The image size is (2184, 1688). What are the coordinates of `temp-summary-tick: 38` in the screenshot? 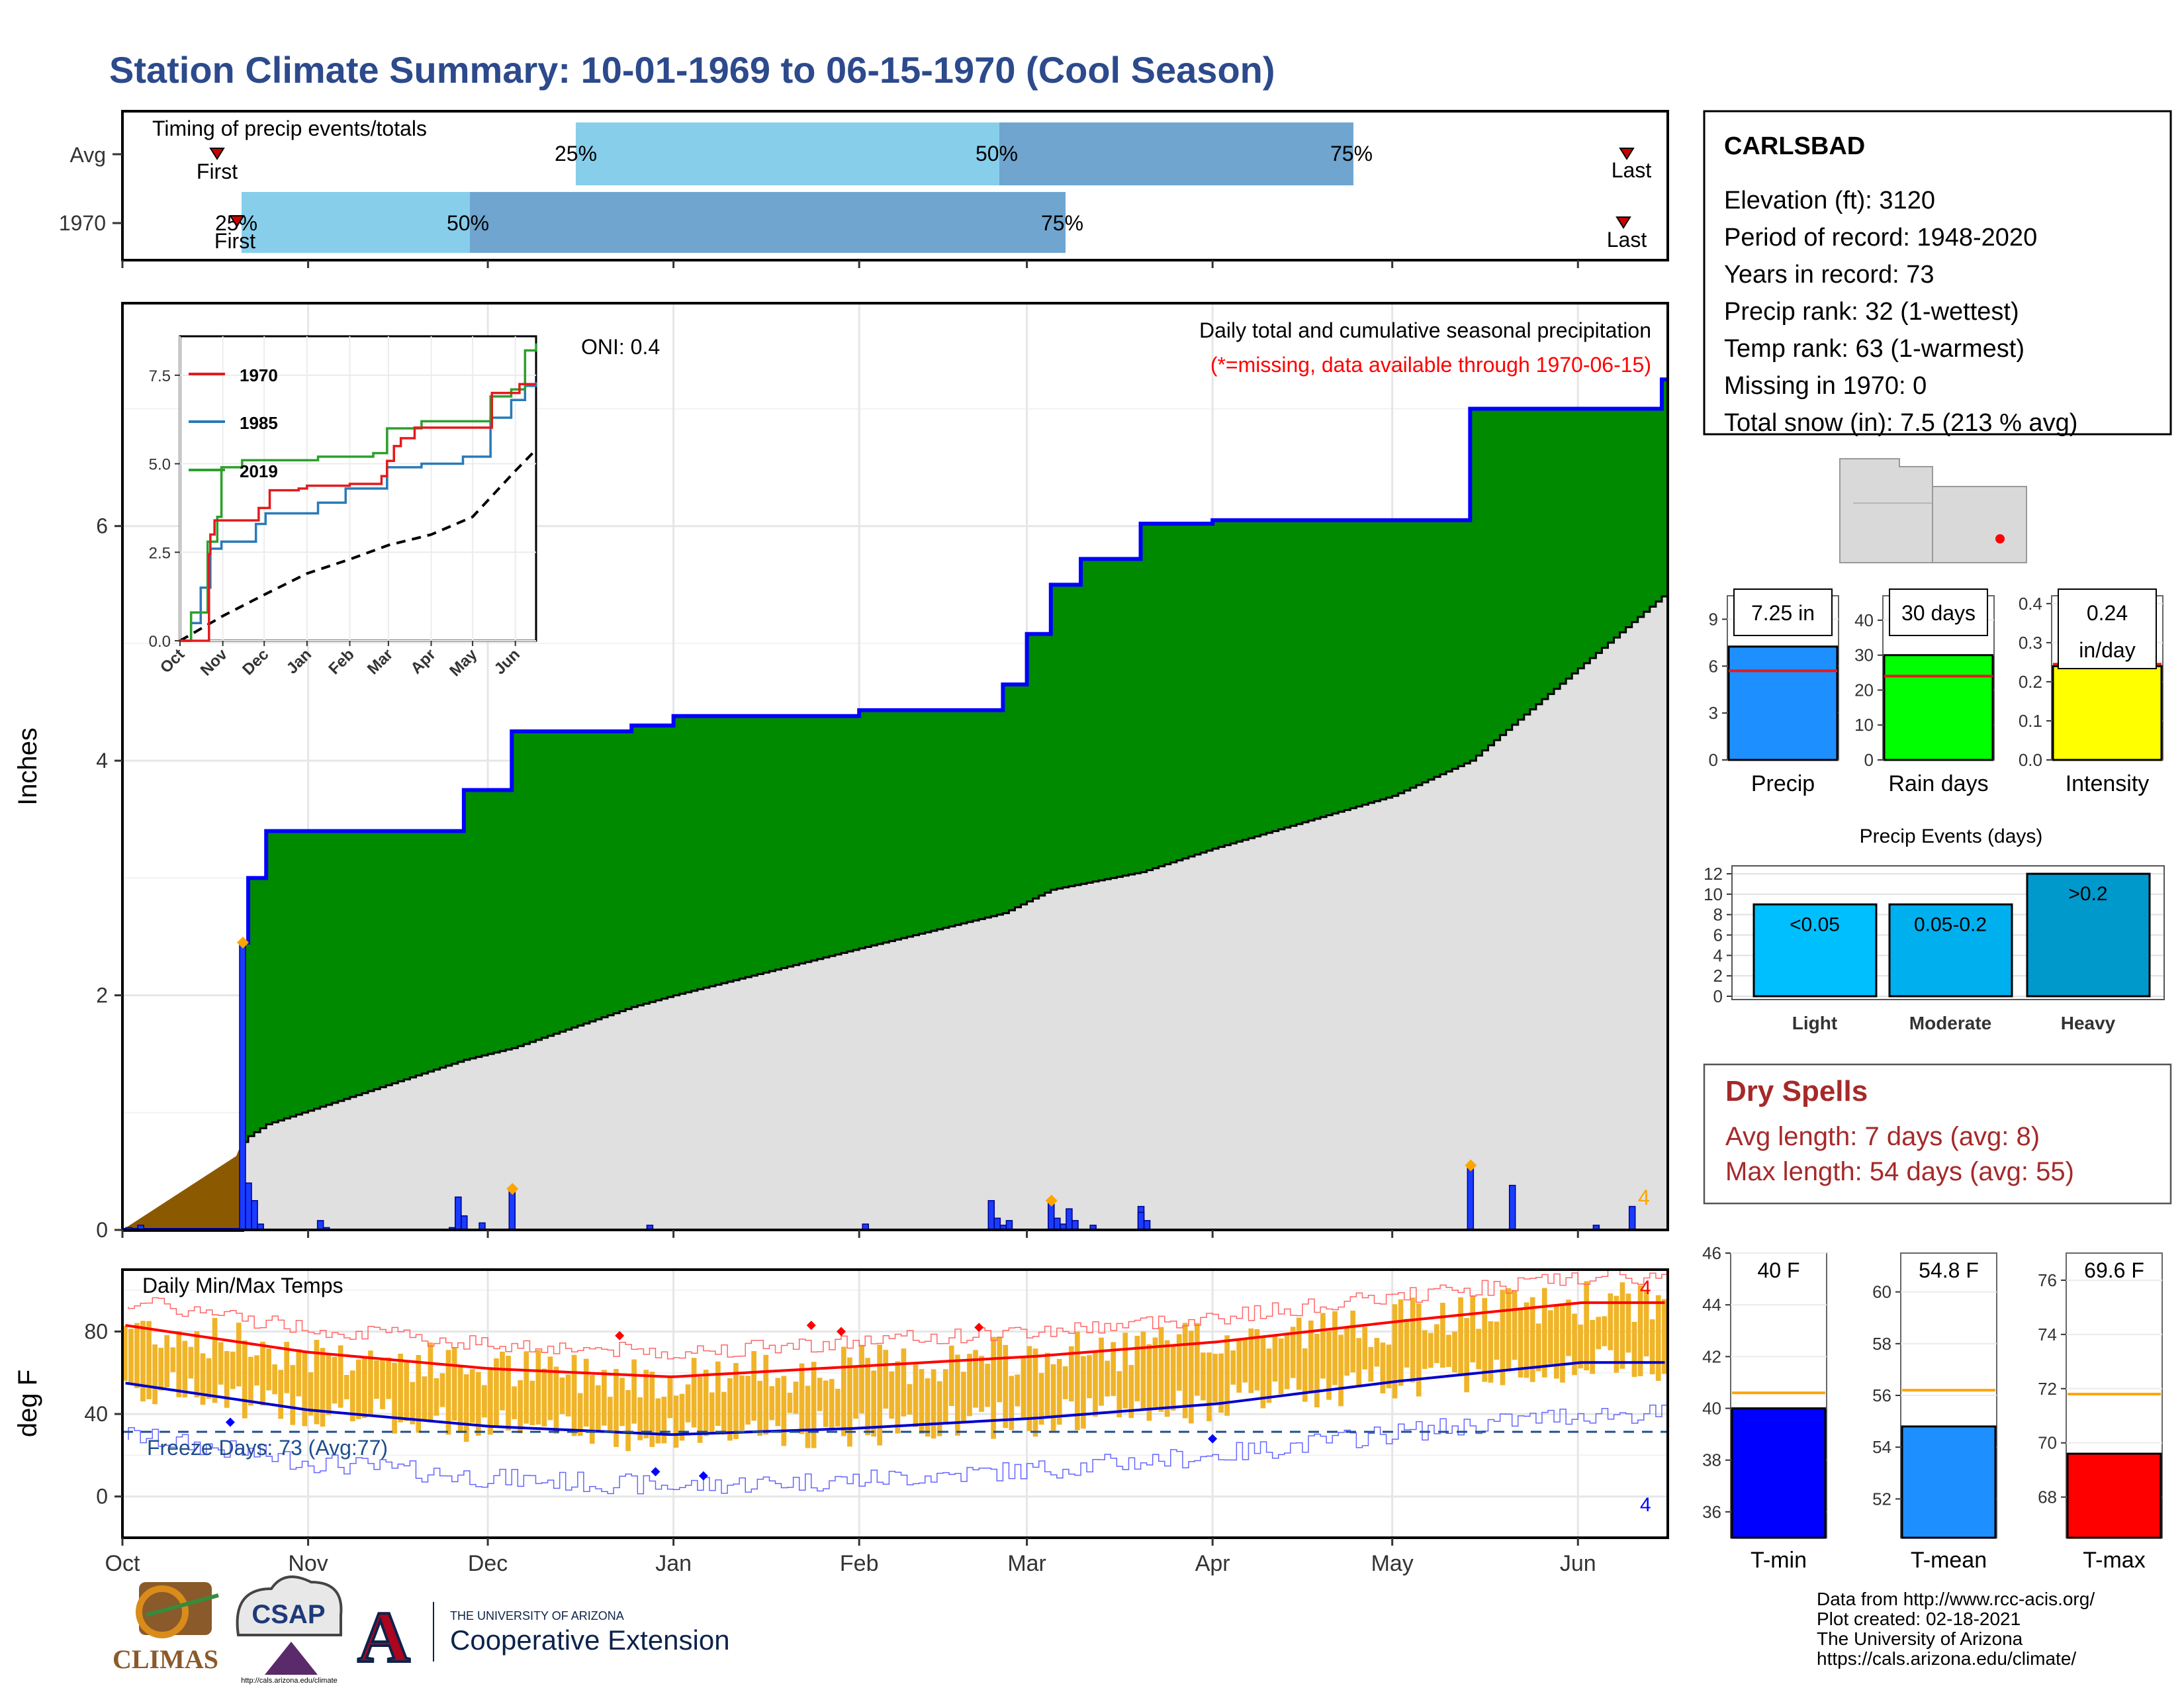 It's located at (1712, 1460).